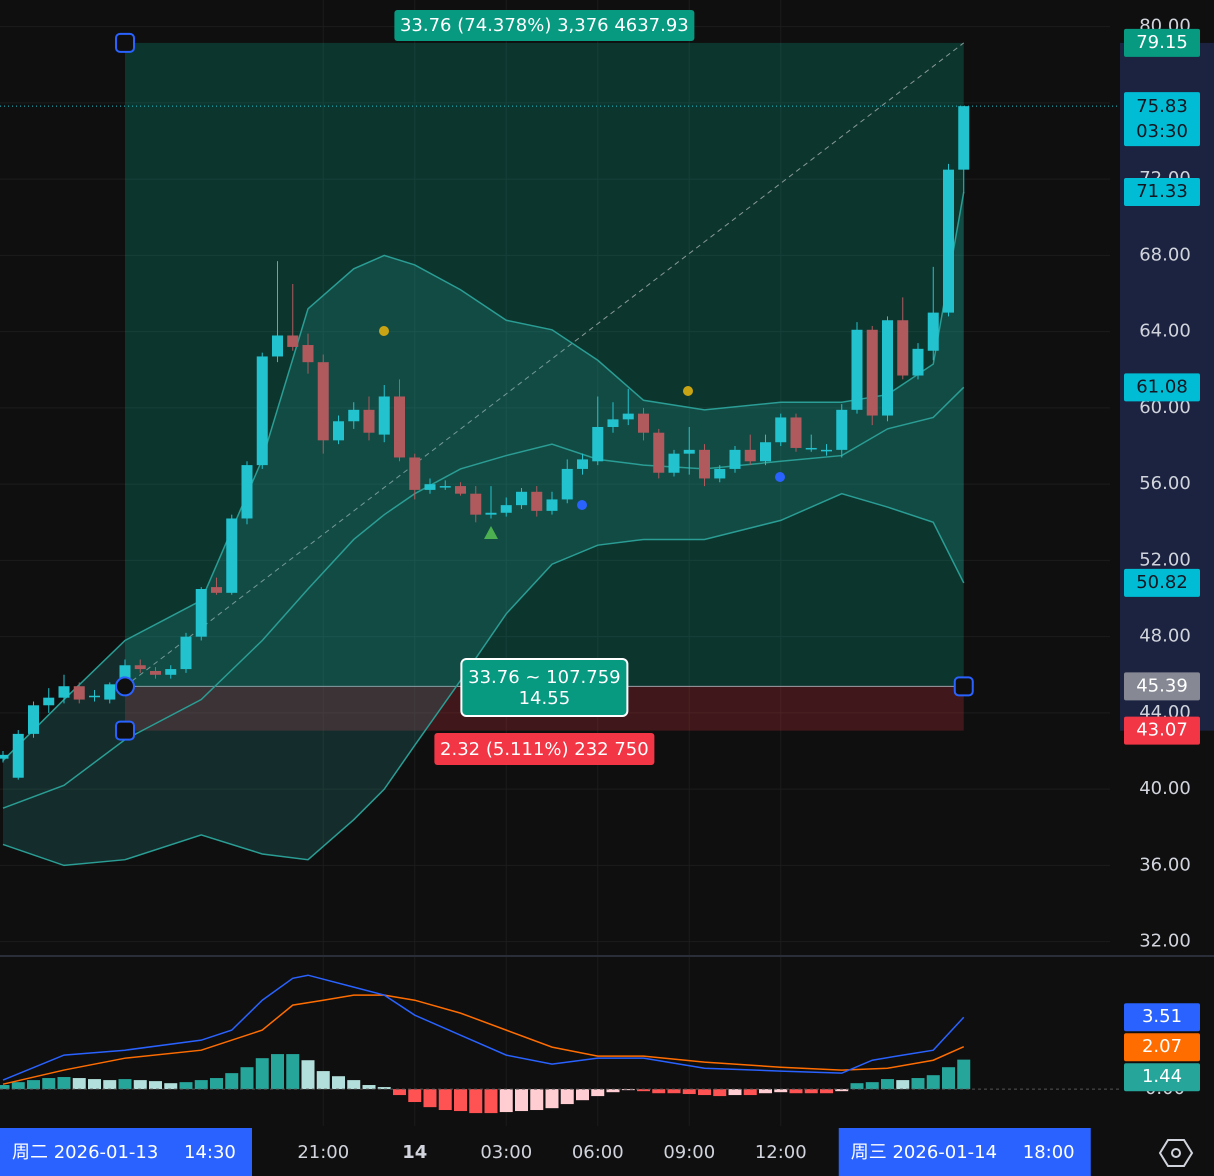 The image size is (1214, 1176). I want to click on y-tick-label: 68.00, so click(1165, 254).